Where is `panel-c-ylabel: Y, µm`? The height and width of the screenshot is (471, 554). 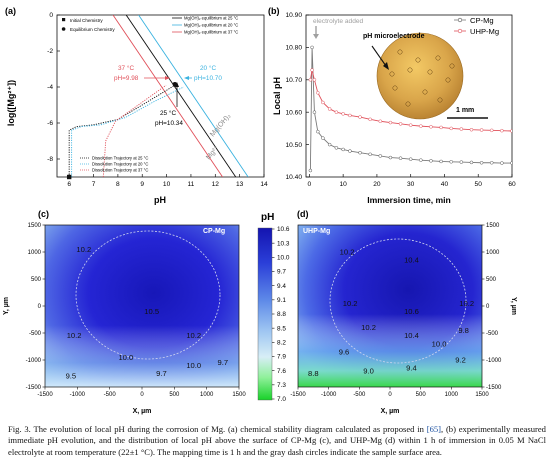 panel-c-ylabel: Y, µm is located at coordinates (6, 306).